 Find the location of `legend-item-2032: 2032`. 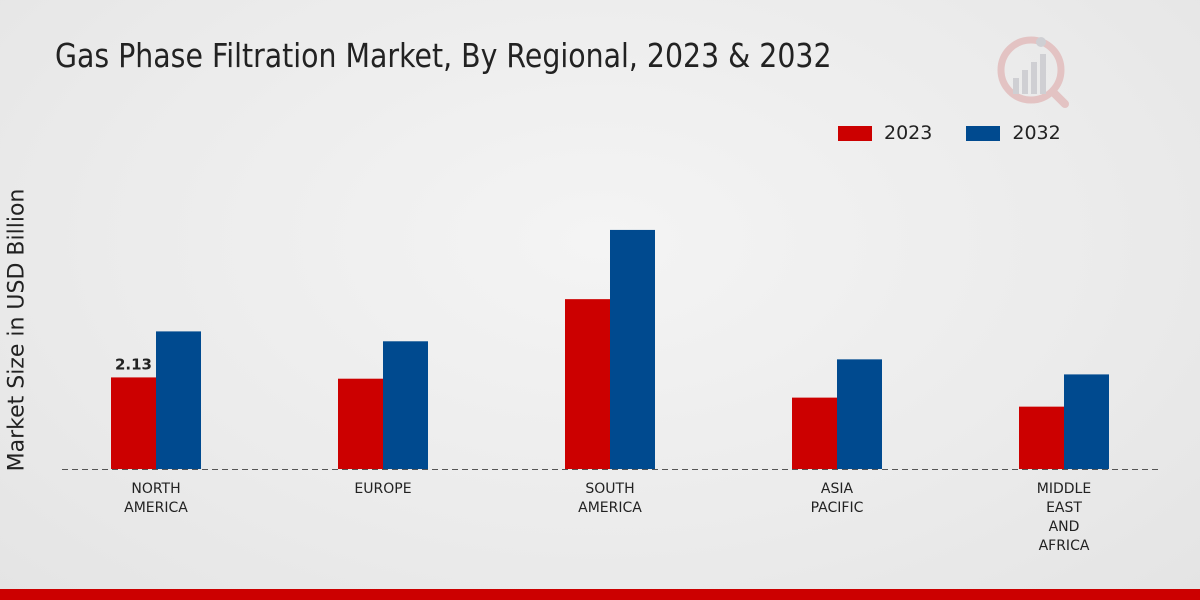

legend-item-2032: 2032 is located at coordinates (1013, 133).